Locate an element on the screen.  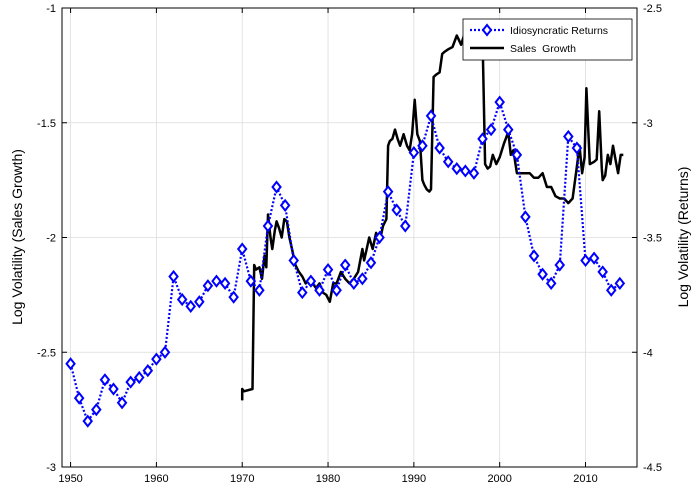
x-tick-label: 2010 is located at coordinates (585, 479).